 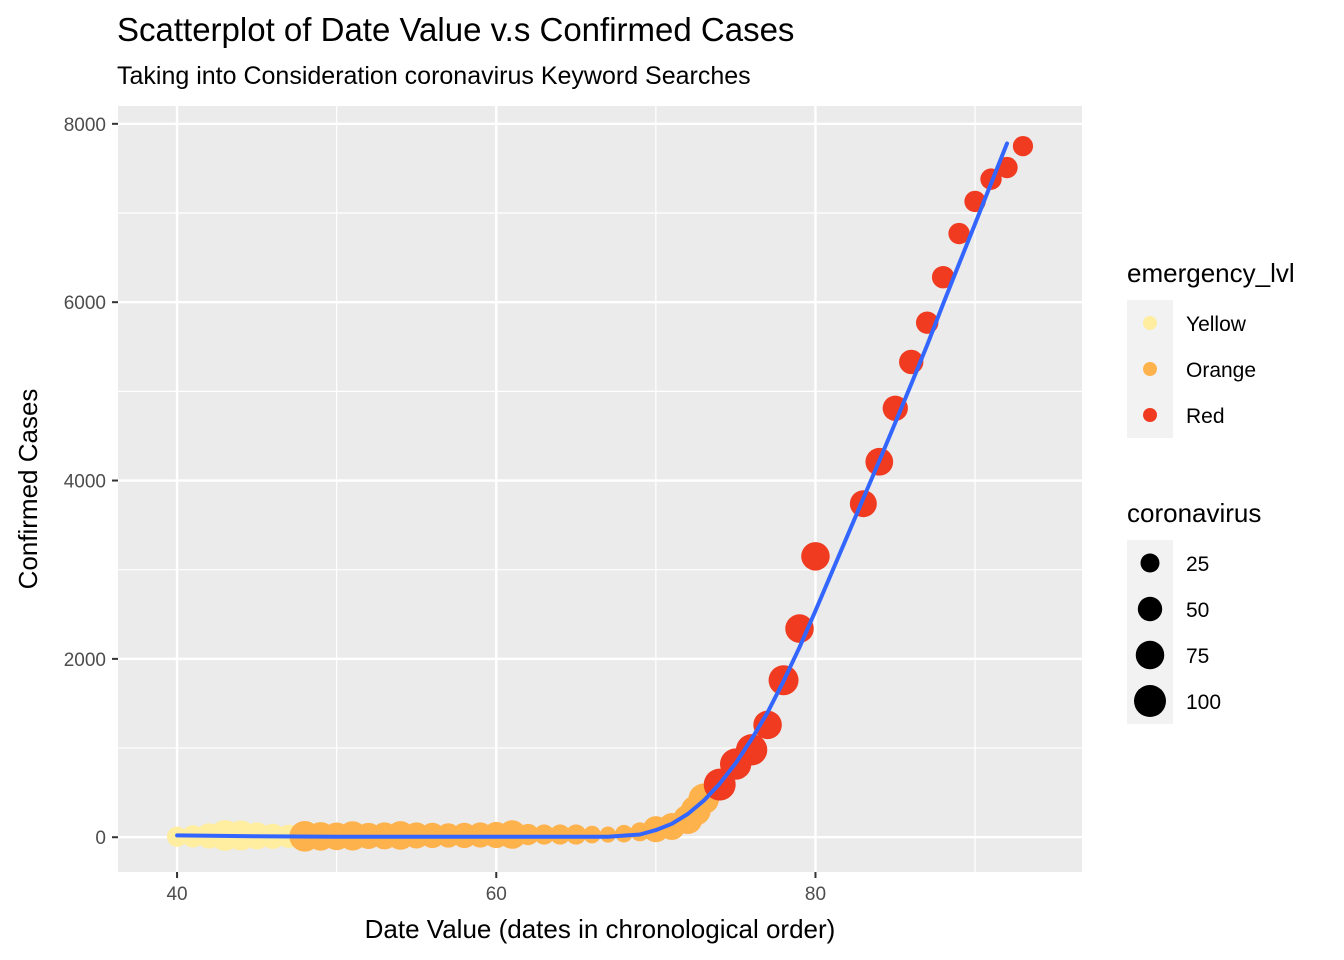 I want to click on legend-key-orange, so click(x=1150, y=369).